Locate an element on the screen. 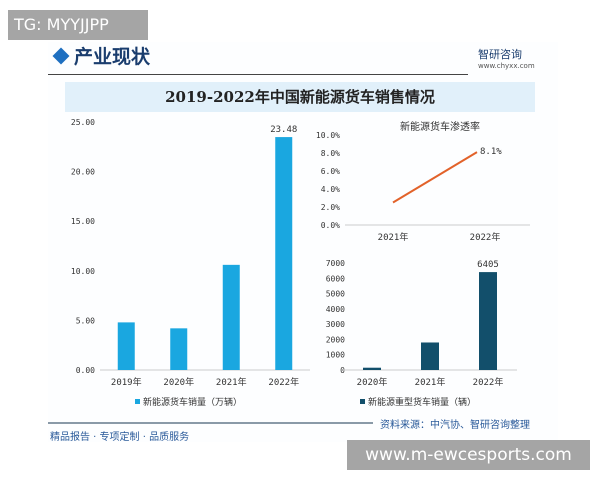  line-chart-title: 新能源货车渗透率 is located at coordinates (440, 126).